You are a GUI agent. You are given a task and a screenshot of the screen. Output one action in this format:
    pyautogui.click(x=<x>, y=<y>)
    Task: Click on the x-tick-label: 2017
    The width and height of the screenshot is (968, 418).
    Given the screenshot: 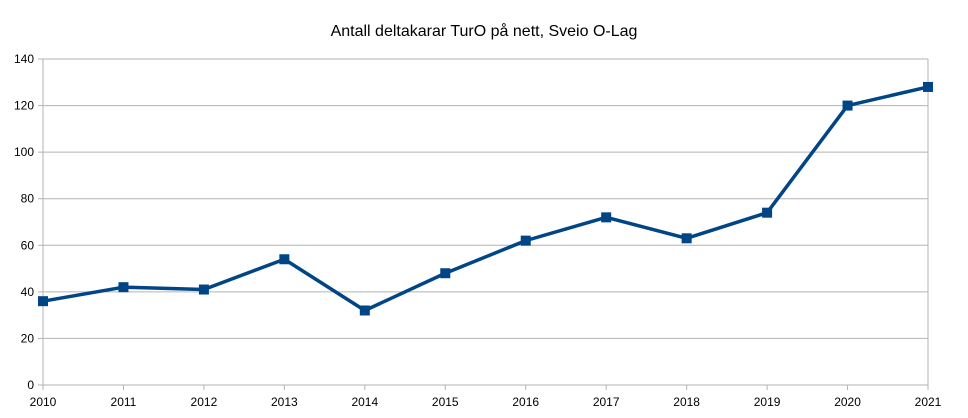 What is the action you would take?
    pyautogui.click(x=606, y=402)
    